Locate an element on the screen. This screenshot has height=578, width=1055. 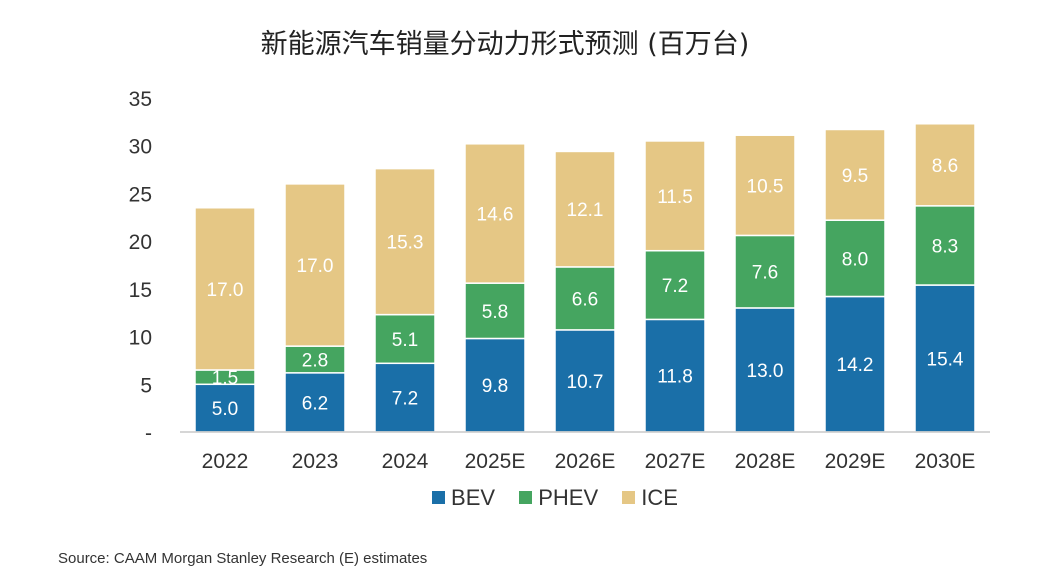
bar-bev-2024 is located at coordinates (405, 397).